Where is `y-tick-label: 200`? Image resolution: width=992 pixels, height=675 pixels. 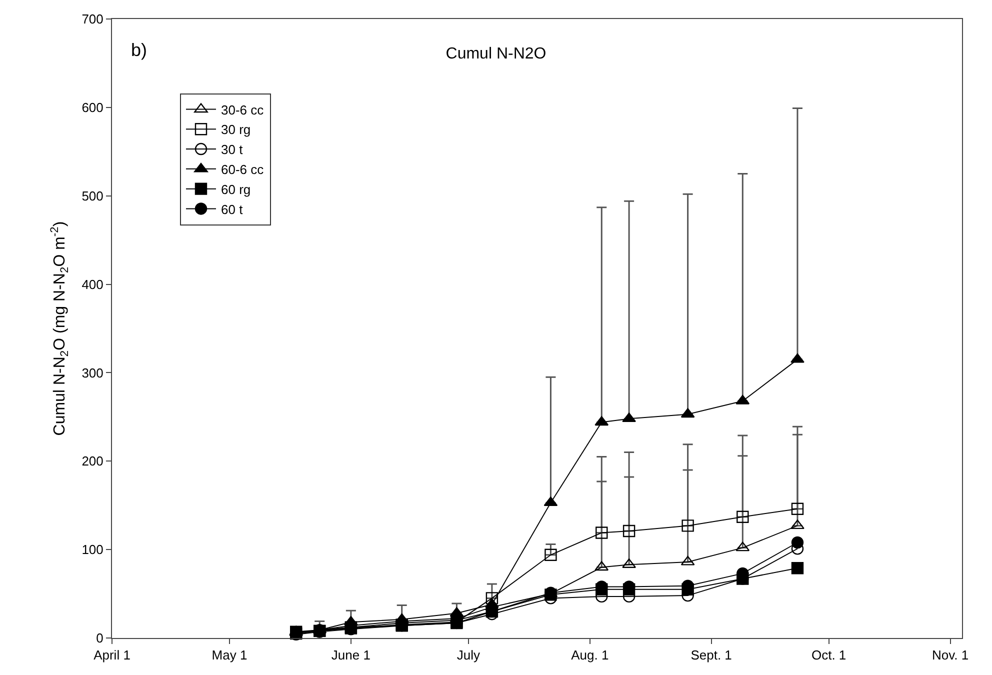
y-tick-label: 200 is located at coordinates (93, 461).